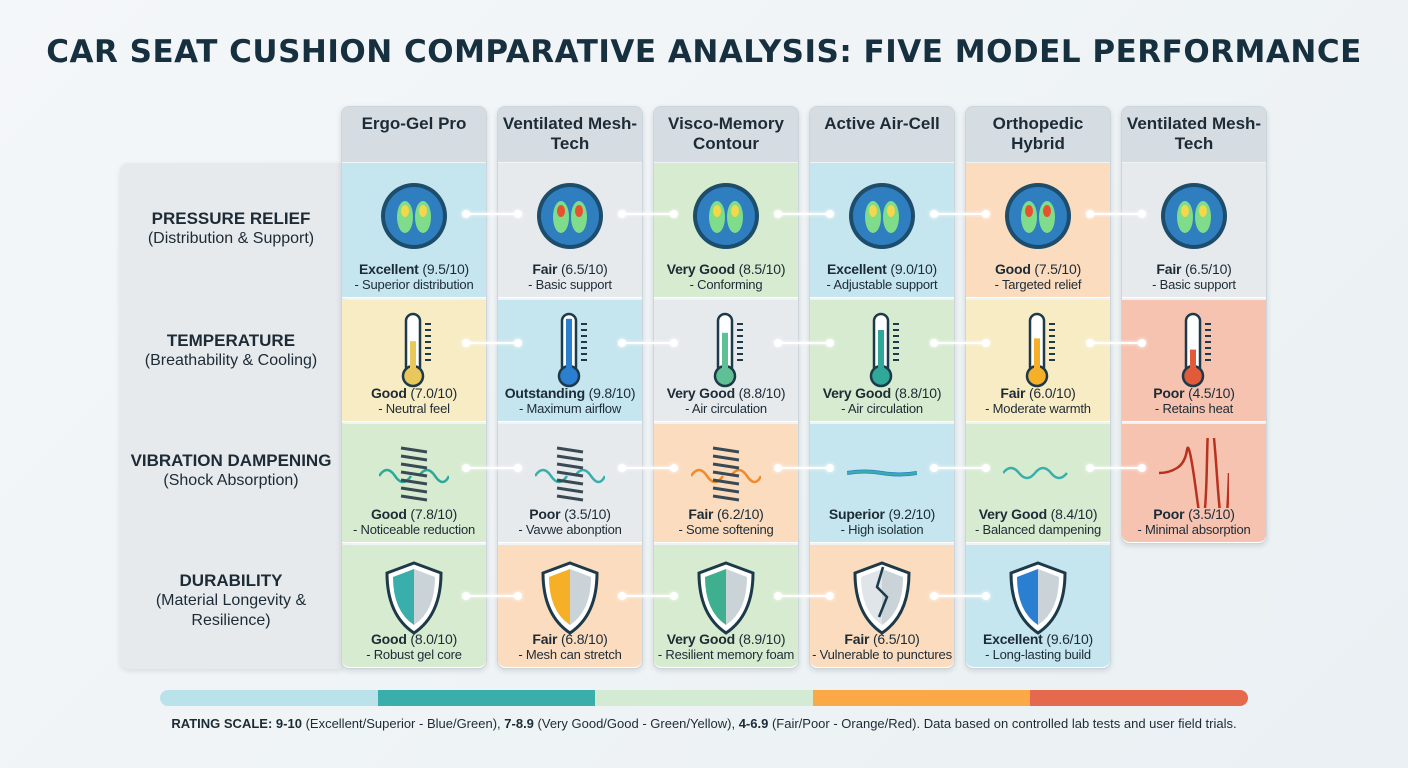 The height and width of the screenshot is (768, 1408). I want to click on rating-text: Poor (4.5/10) - Retains heat, so click(1194, 400).